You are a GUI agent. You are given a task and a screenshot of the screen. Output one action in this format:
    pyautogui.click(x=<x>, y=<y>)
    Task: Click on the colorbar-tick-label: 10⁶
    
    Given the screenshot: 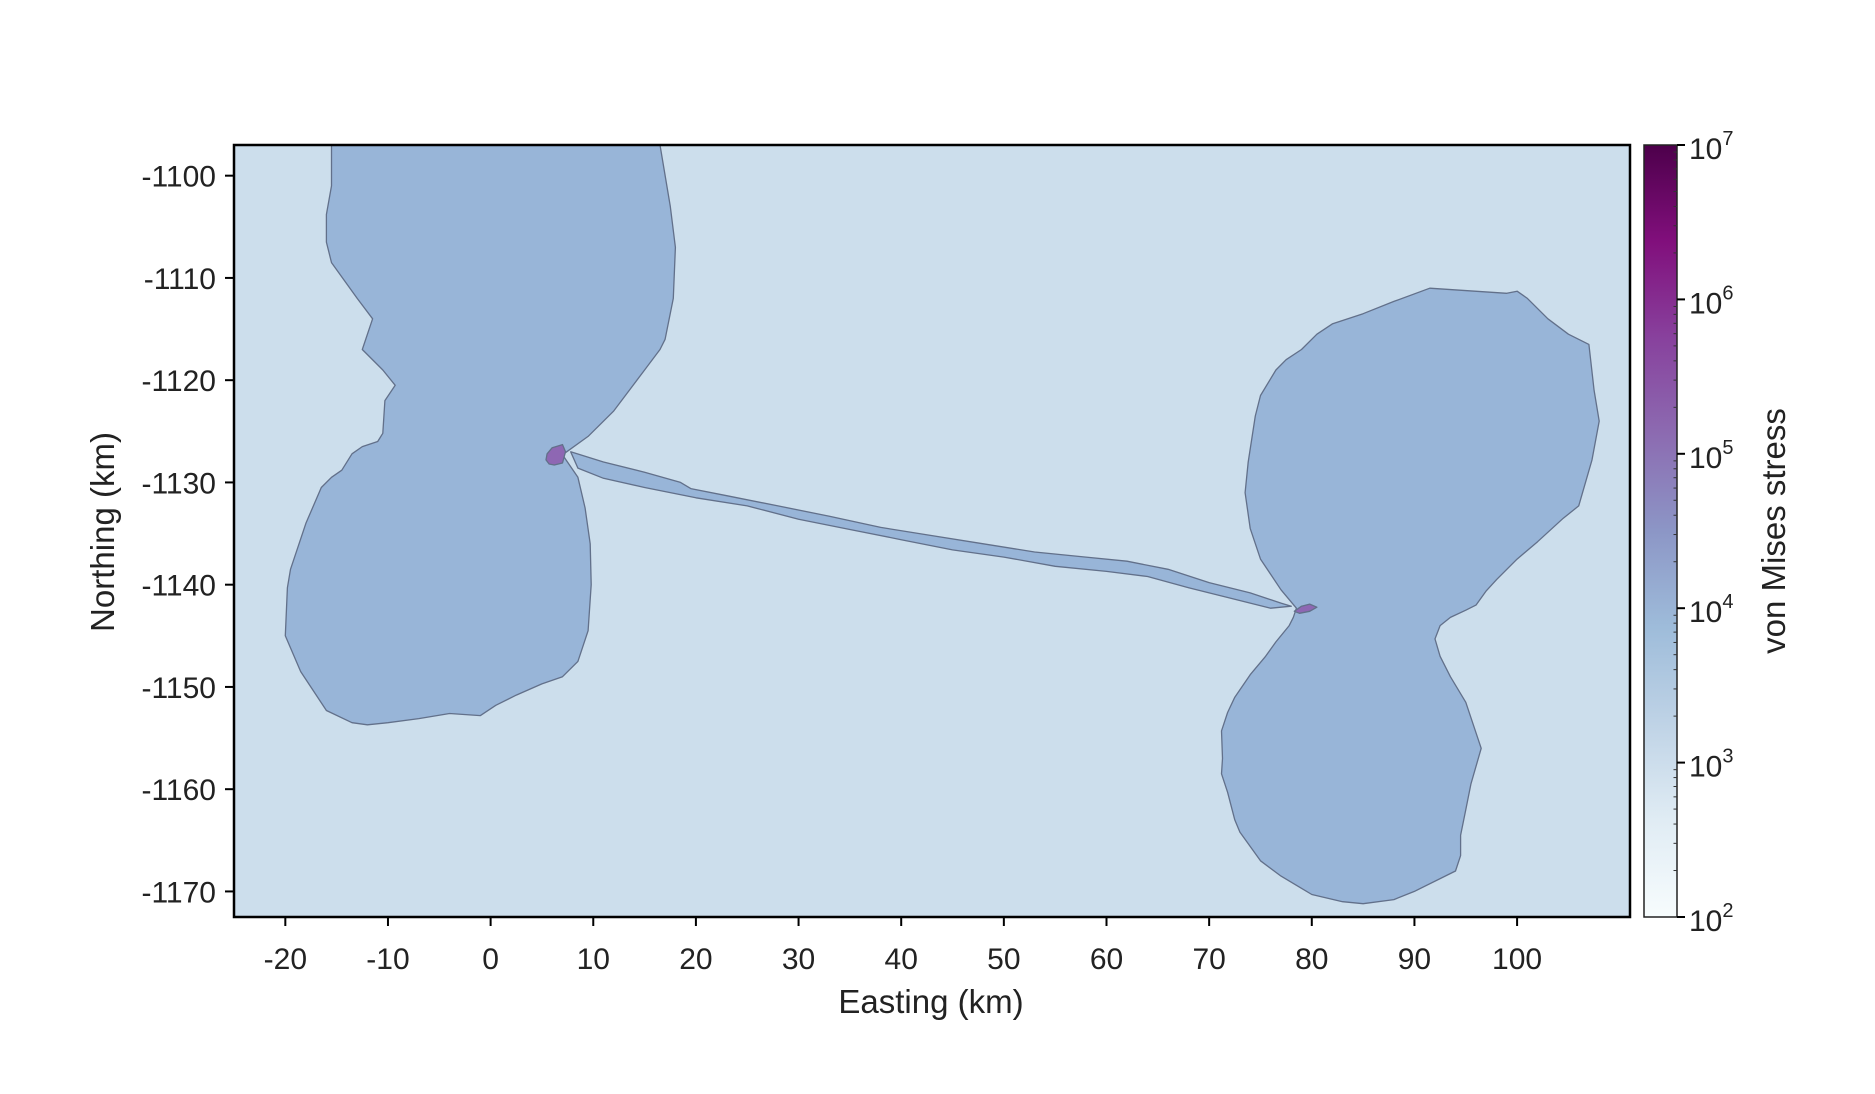 What is the action you would take?
    pyautogui.click(x=1711, y=301)
    